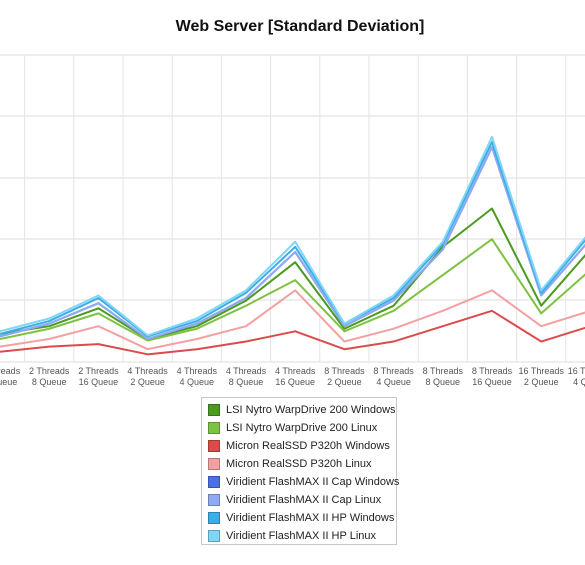 The height and width of the screenshot is (565, 585). I want to click on legend-item: Micron RealSSD P320h Linux, so click(300, 464).